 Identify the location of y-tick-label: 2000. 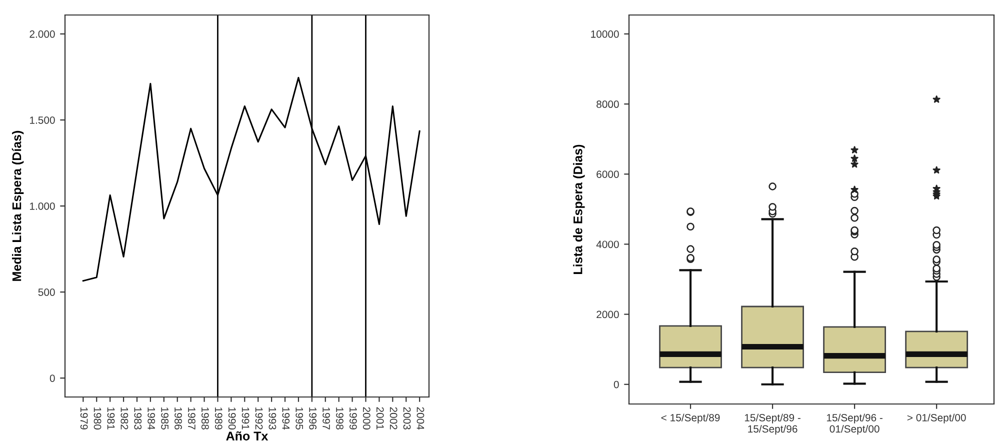
(607, 314).